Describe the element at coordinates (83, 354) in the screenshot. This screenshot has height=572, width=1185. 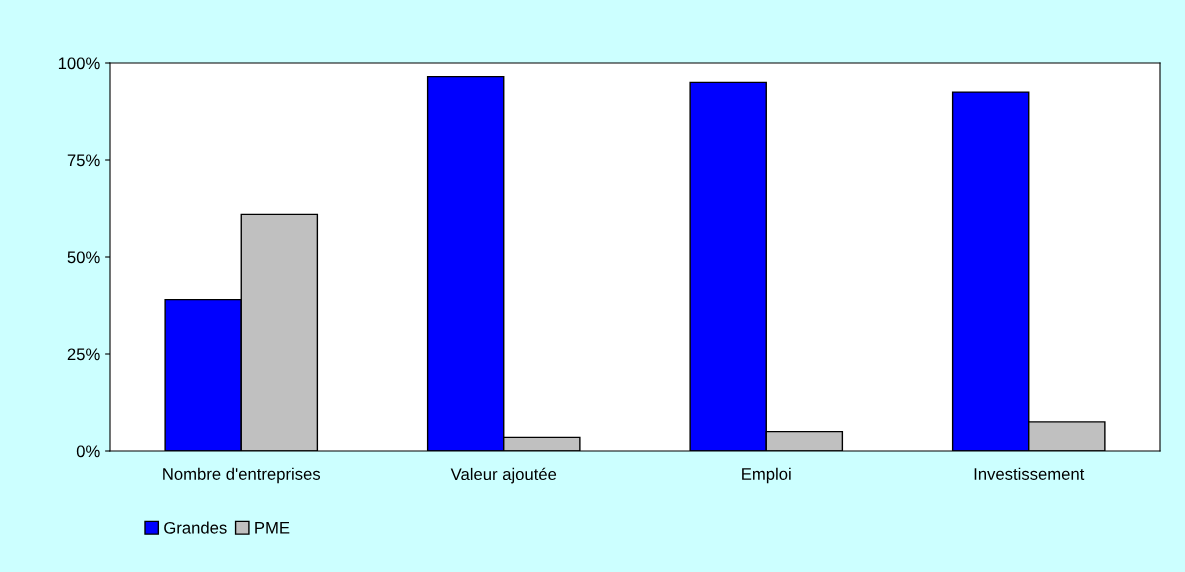
I see `y-tick-label: 25%` at that location.